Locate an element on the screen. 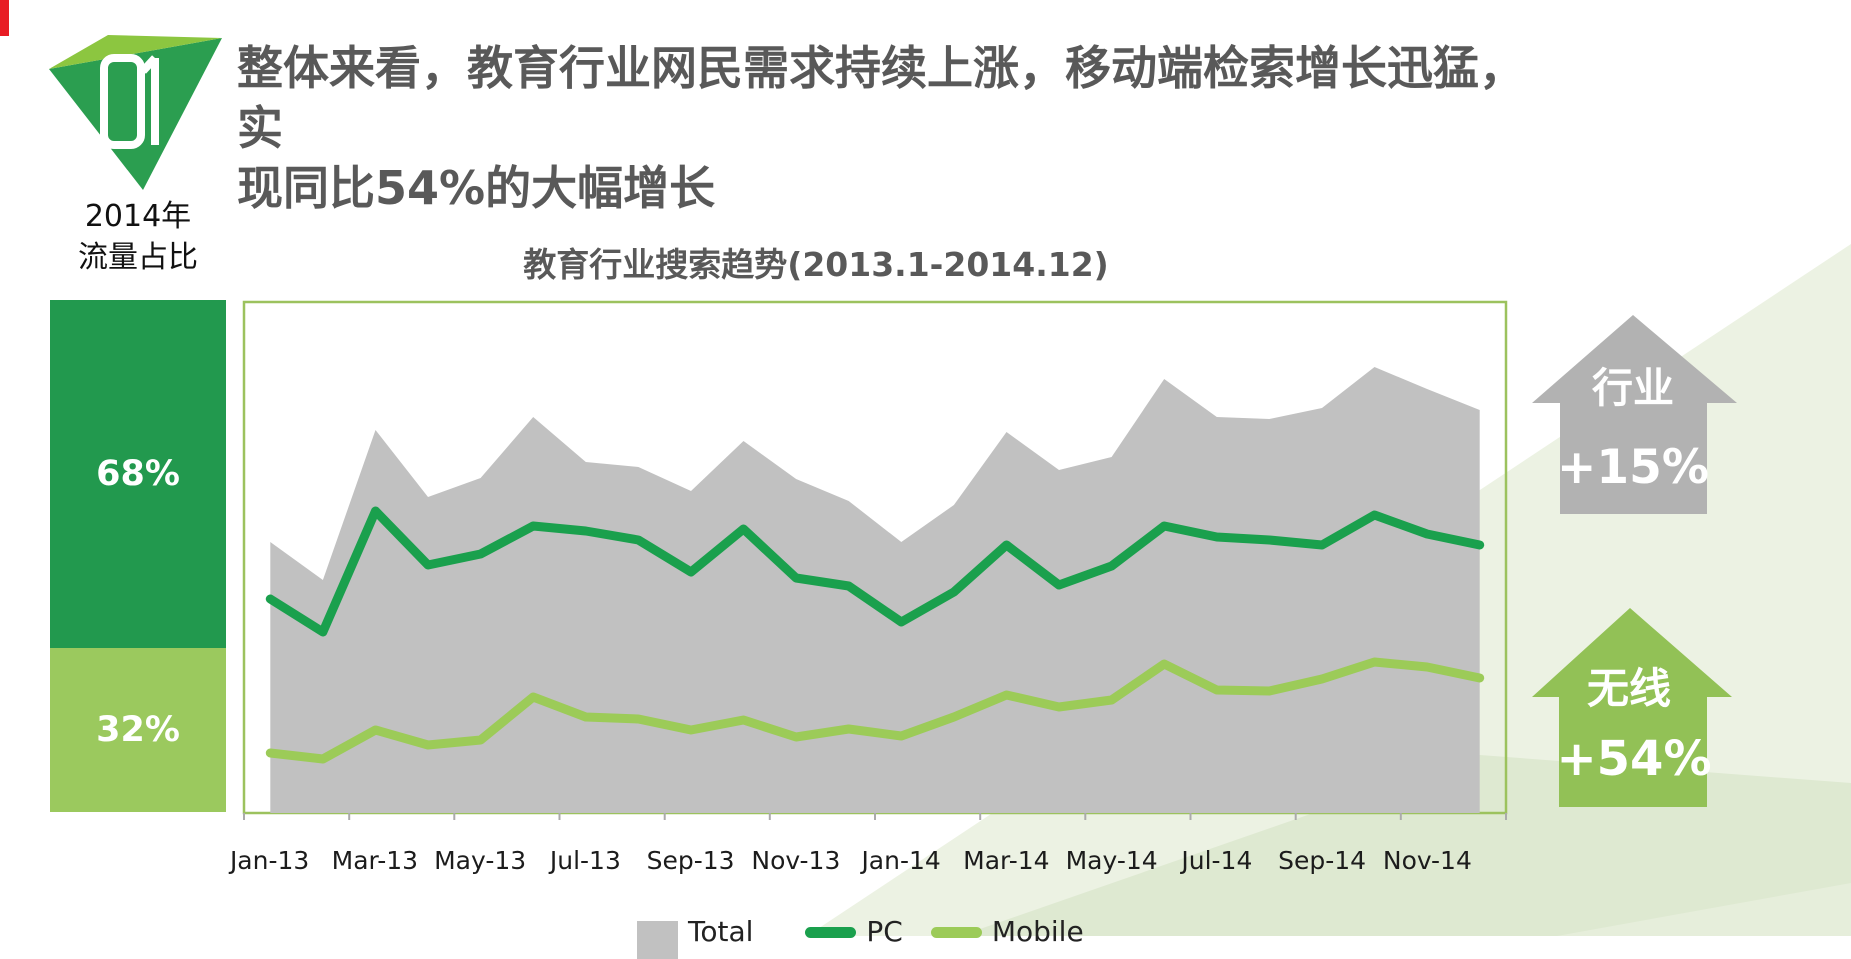 The image size is (1851, 959). badge-triangle-body is located at coordinates (135, 114).